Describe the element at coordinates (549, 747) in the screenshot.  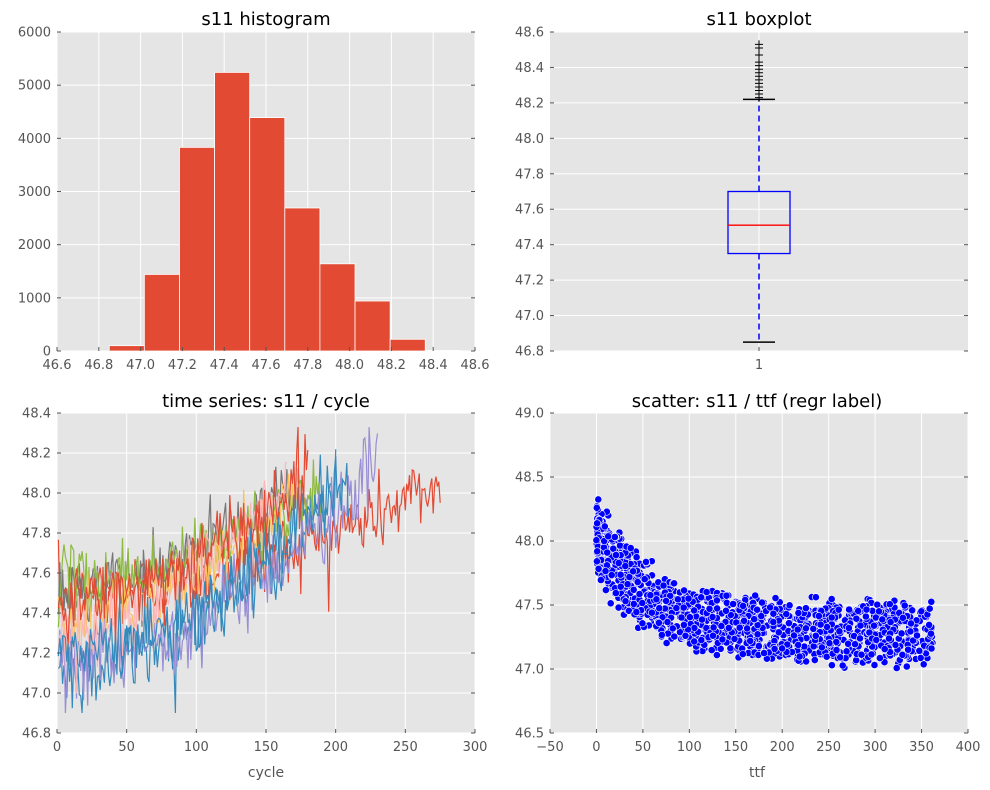
I see `x-tick-label: −50` at that location.